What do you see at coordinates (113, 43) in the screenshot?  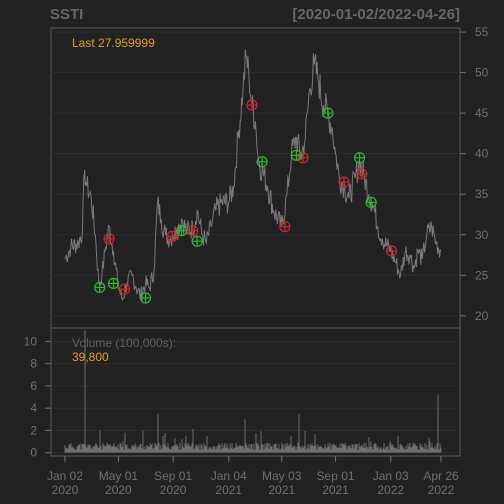 I see `last-price-label: Last 27.959999` at bounding box center [113, 43].